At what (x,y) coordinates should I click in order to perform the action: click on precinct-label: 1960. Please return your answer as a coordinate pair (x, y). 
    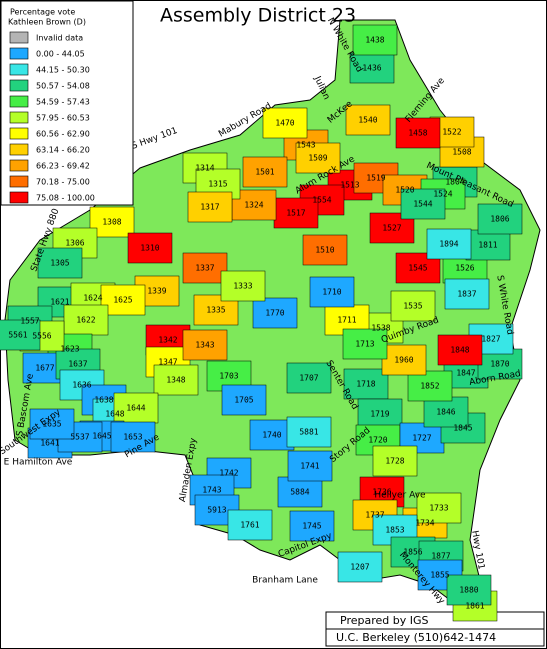
    Looking at the image, I should click on (403, 360).